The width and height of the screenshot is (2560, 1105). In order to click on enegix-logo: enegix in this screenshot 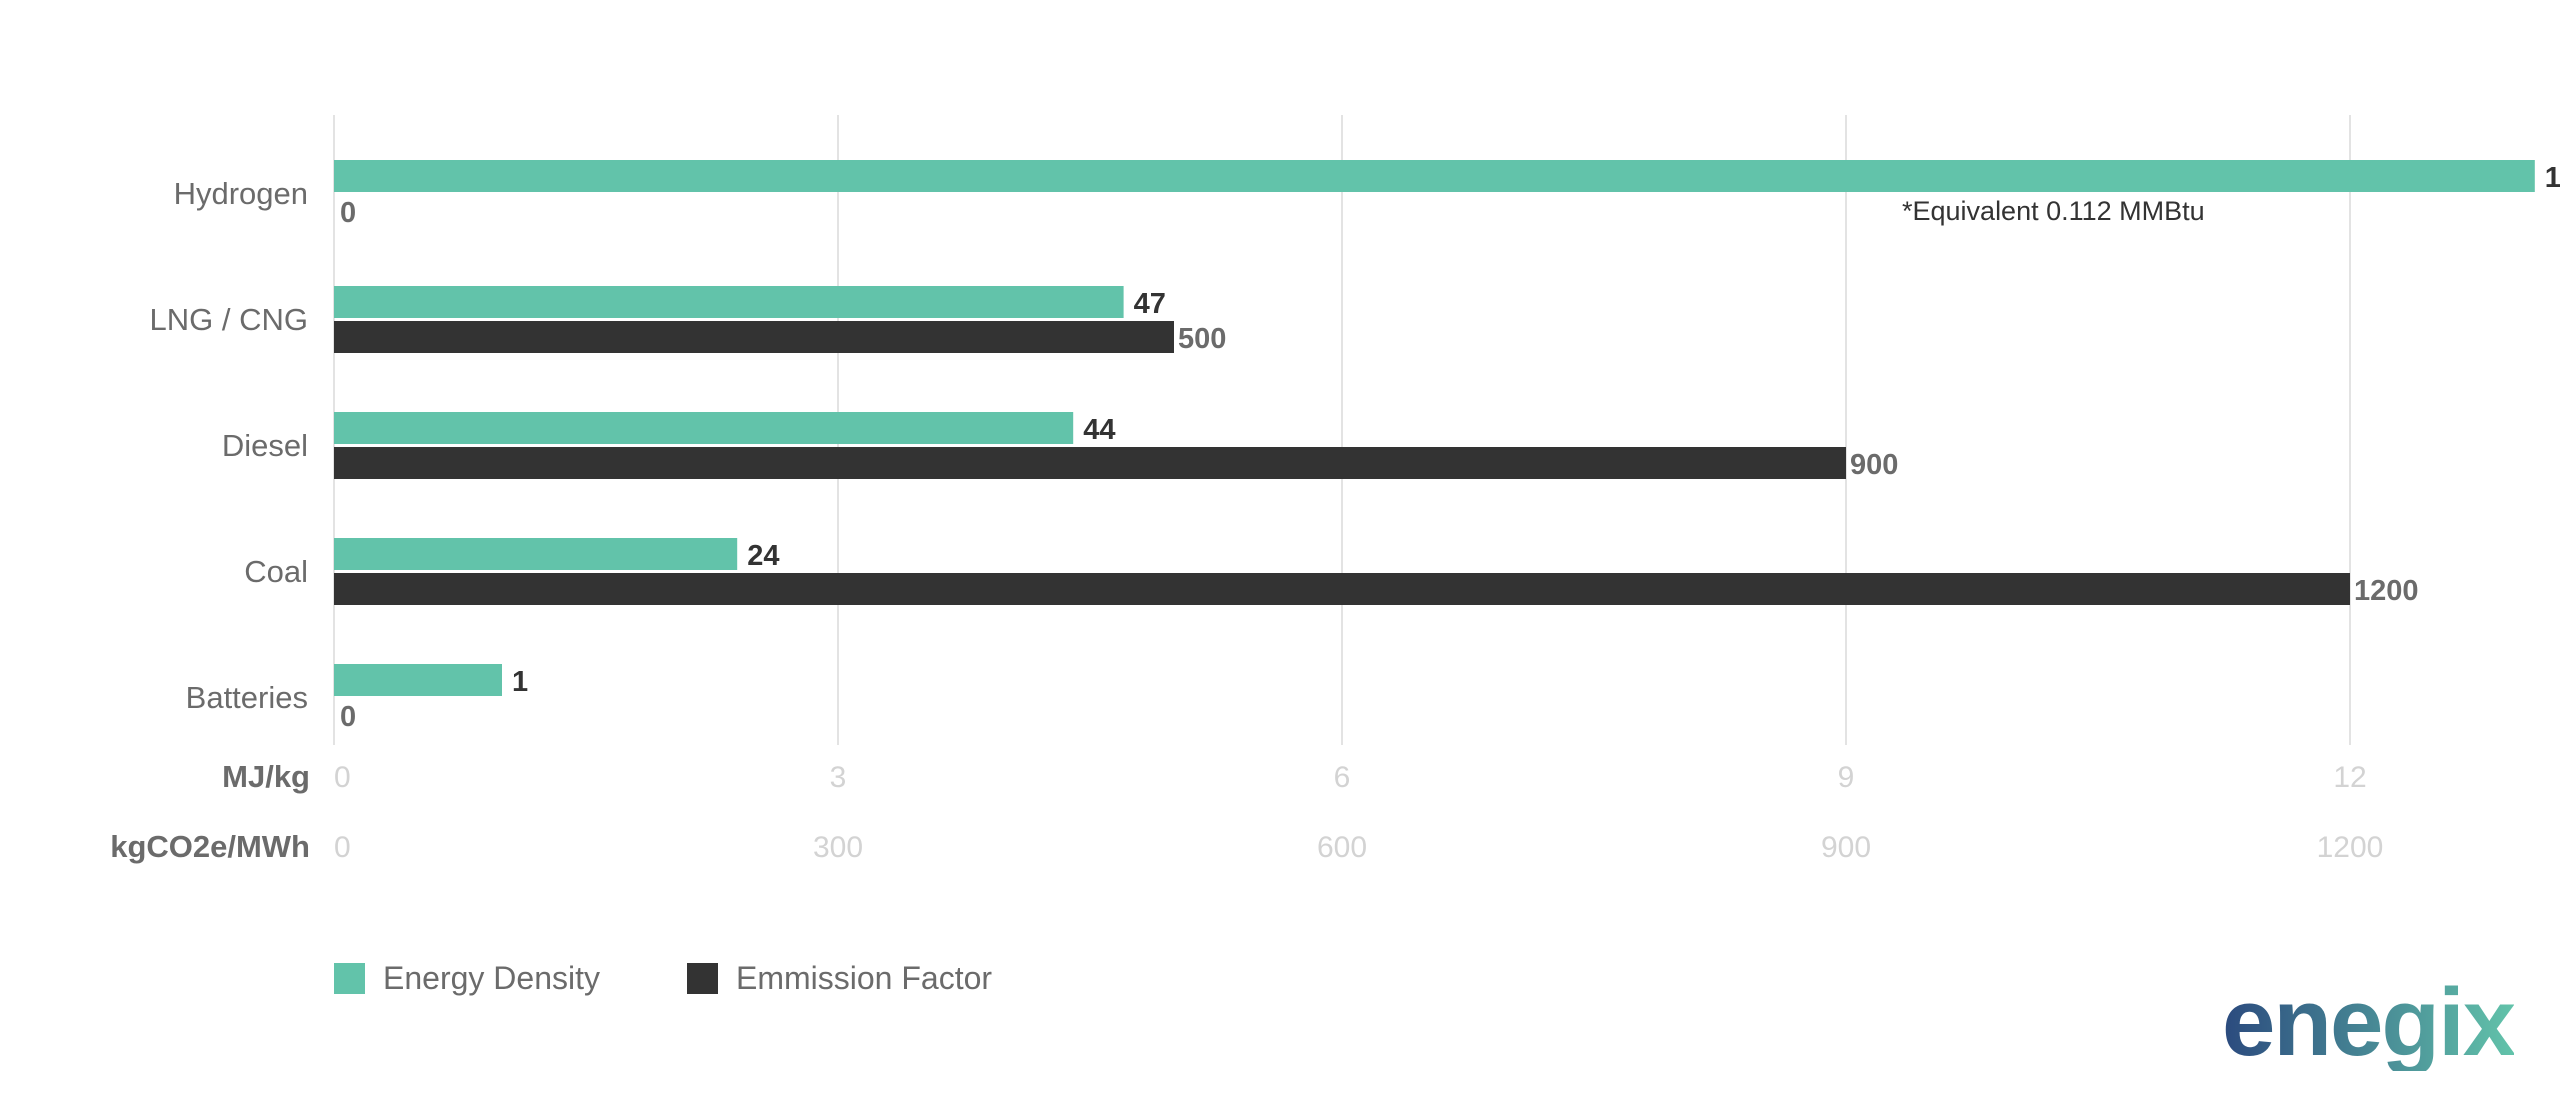, I will do `click(2369, 1022)`.